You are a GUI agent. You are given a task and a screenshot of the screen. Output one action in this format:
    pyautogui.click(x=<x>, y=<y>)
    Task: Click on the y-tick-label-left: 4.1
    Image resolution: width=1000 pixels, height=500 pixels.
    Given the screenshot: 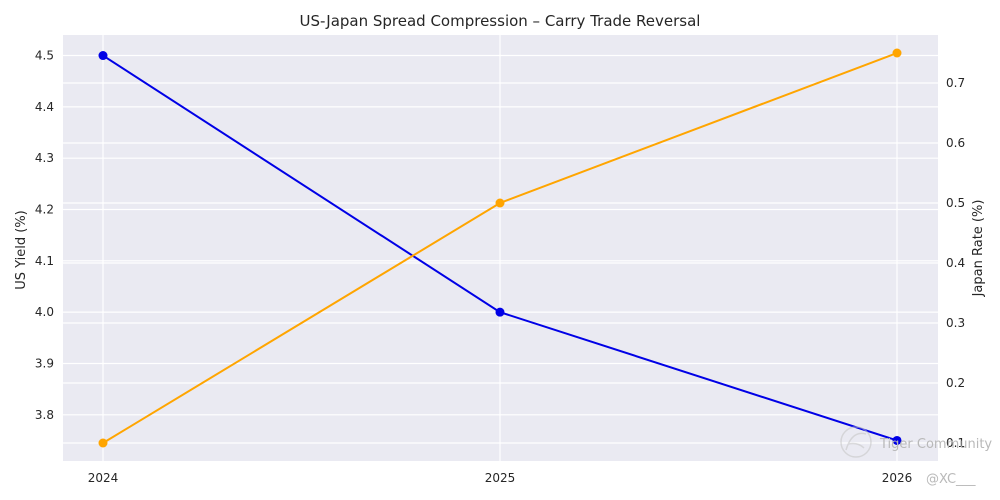 What is the action you would take?
    pyautogui.click(x=44, y=261)
    